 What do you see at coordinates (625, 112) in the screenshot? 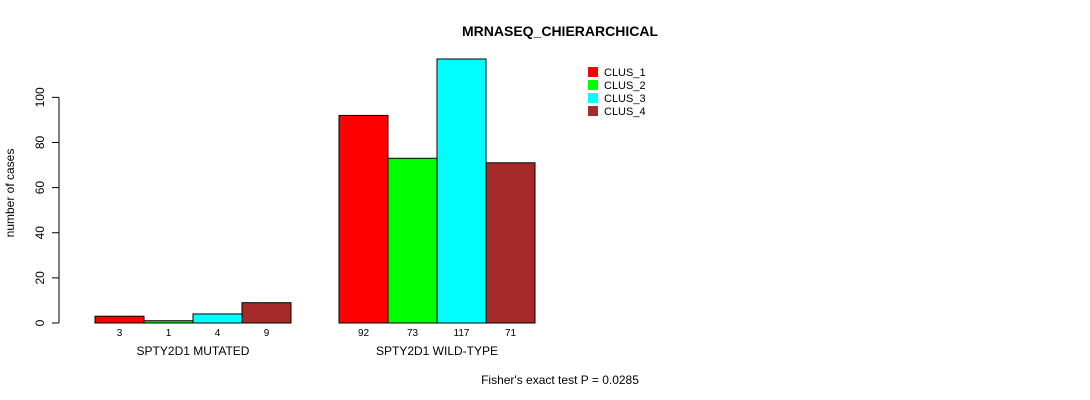
I see `legend-label: CLUS_4` at bounding box center [625, 112].